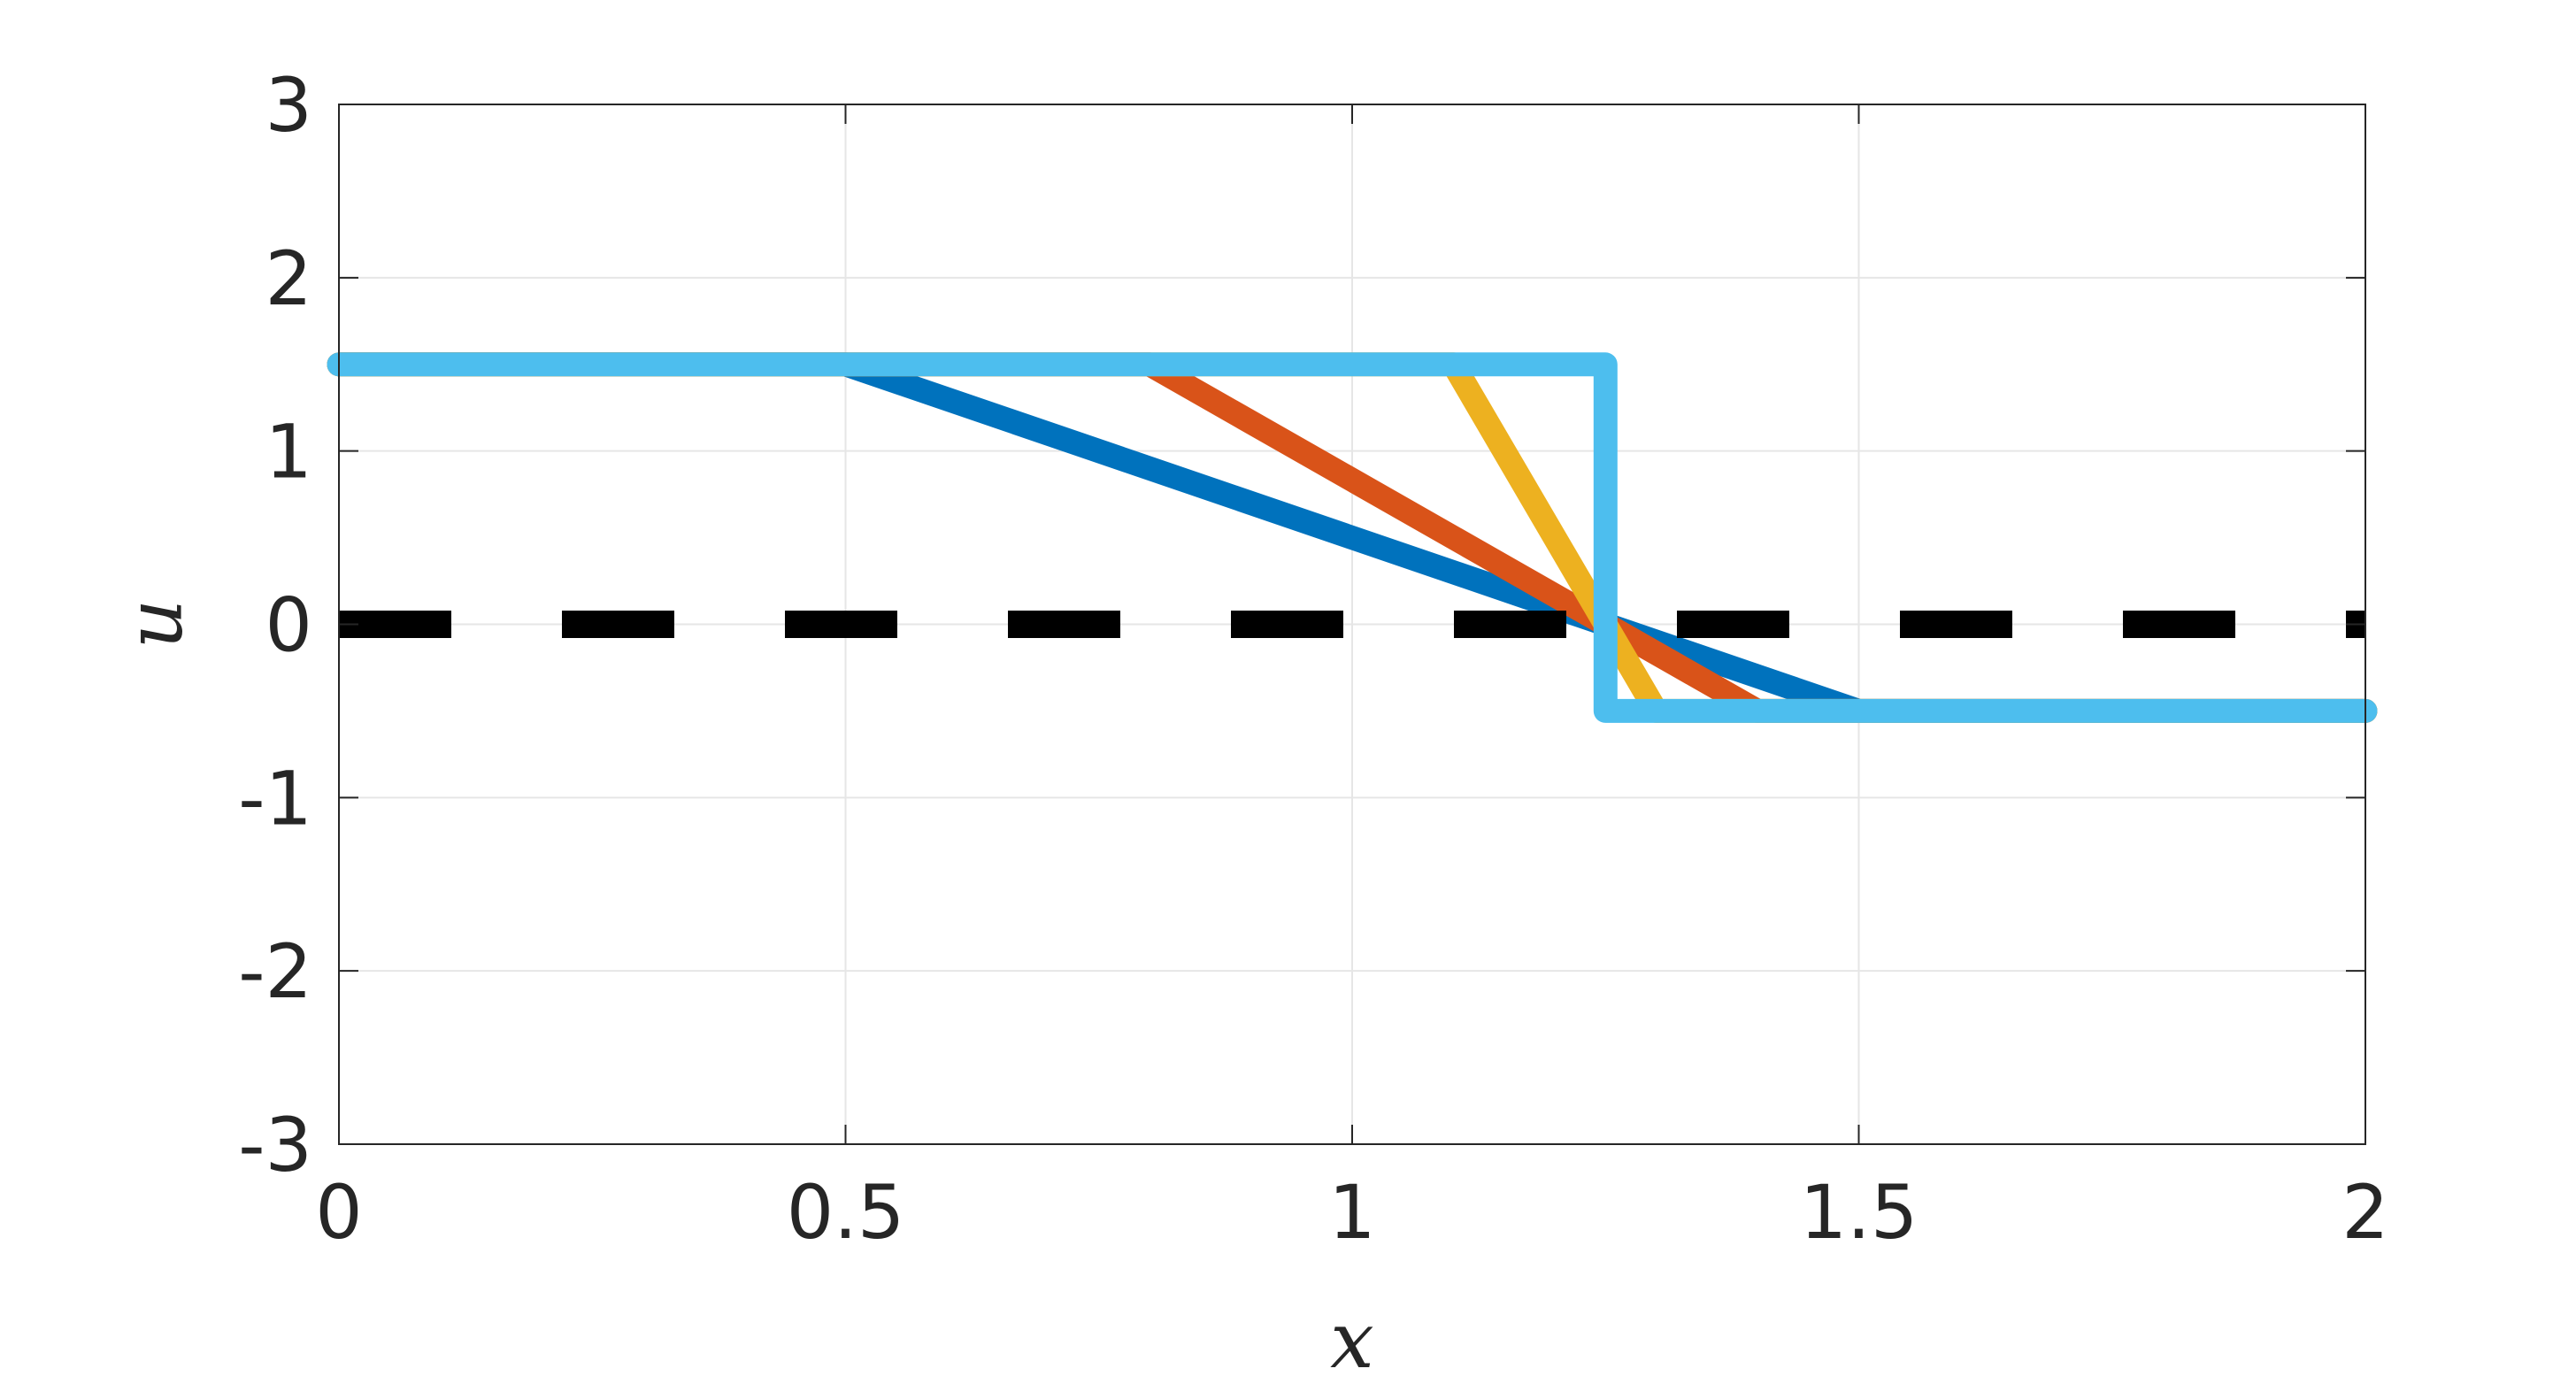  Describe the element at coordinates (288, 105) in the screenshot. I see `y-tick-label: 3` at that location.